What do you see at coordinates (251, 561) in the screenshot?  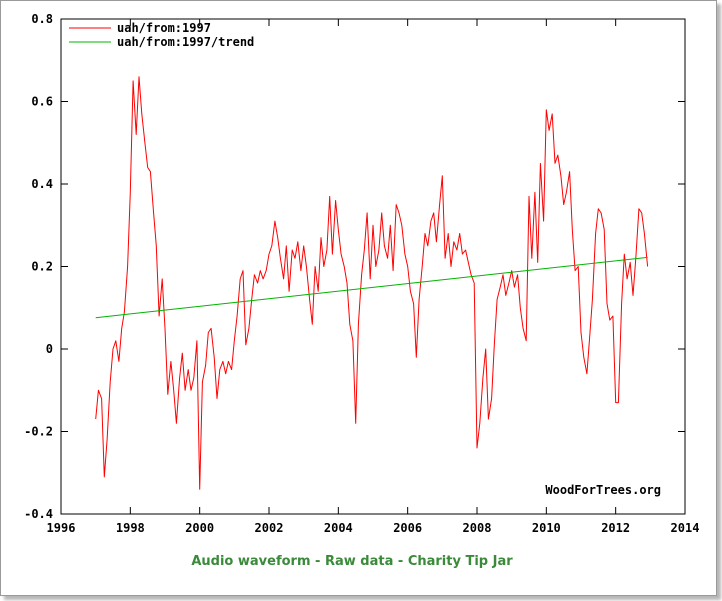 I see `audio-waveform-link: Audio waveform` at bounding box center [251, 561].